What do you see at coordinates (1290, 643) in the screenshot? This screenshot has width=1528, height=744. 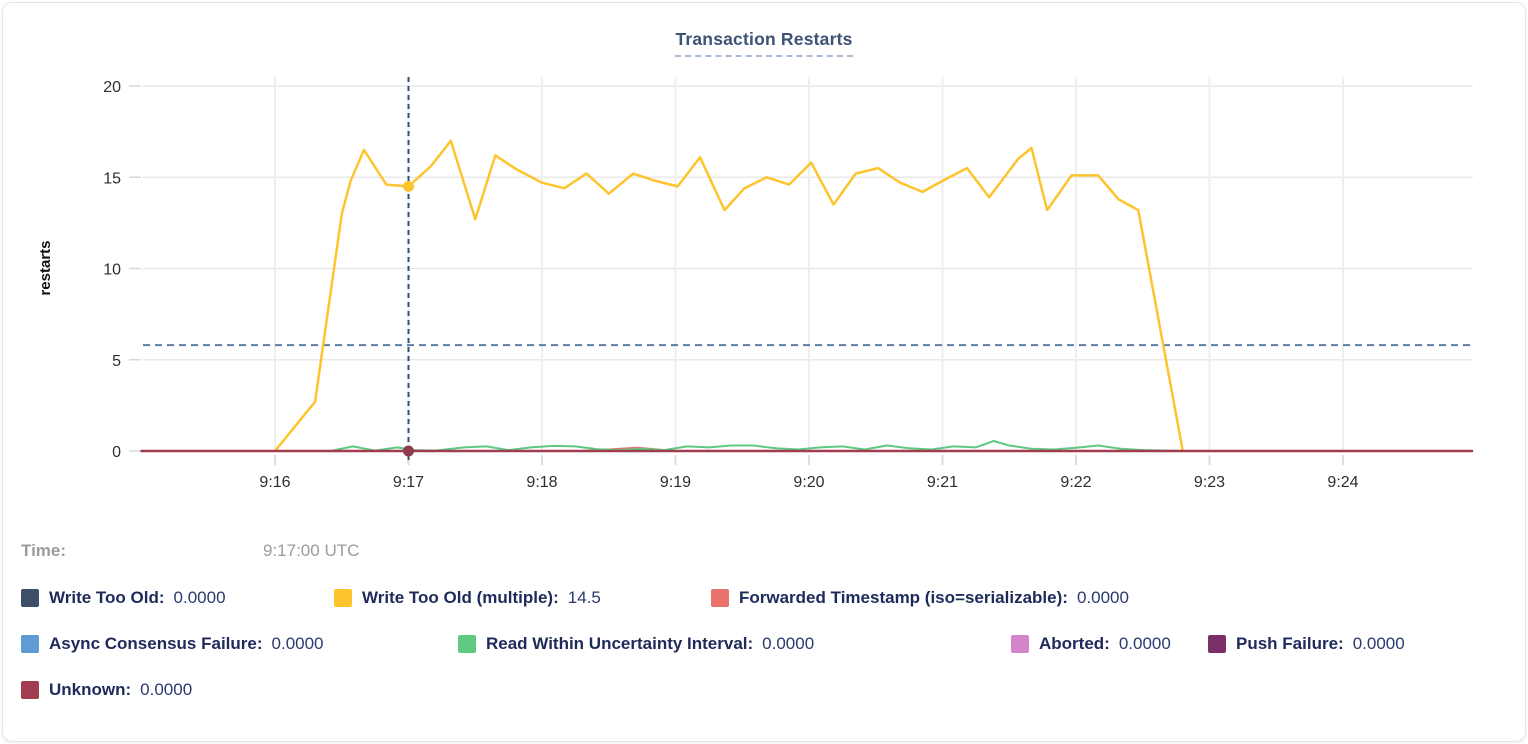 I see `legend-label: Push Failure:` at bounding box center [1290, 643].